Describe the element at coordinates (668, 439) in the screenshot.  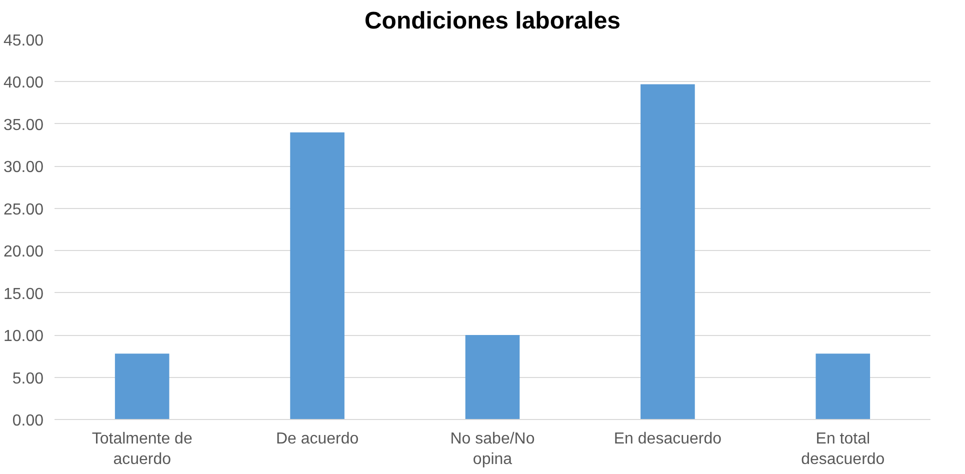
I see `x-tick-label: En desacuerdo` at that location.